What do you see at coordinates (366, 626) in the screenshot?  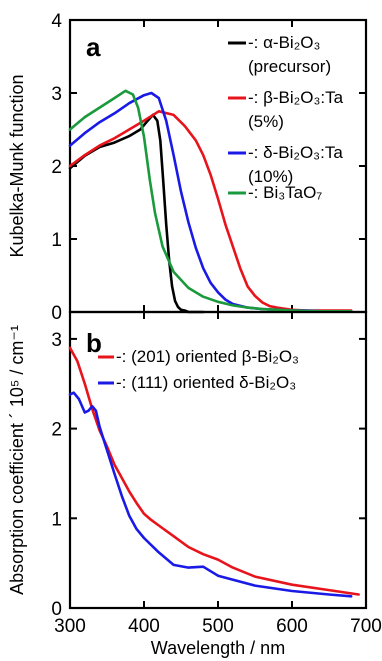 I see `x-tick-label: 700` at bounding box center [366, 626].